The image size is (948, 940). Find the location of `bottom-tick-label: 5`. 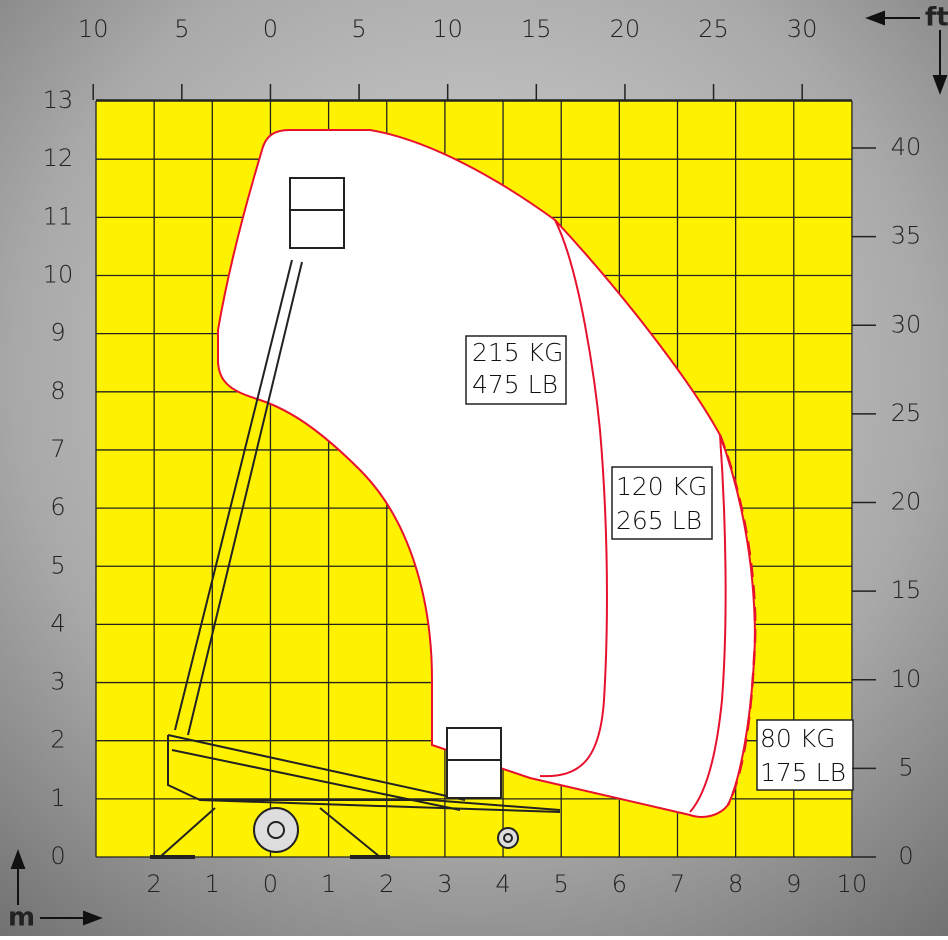

bottom-tick-label: 5 is located at coordinates (561, 884).